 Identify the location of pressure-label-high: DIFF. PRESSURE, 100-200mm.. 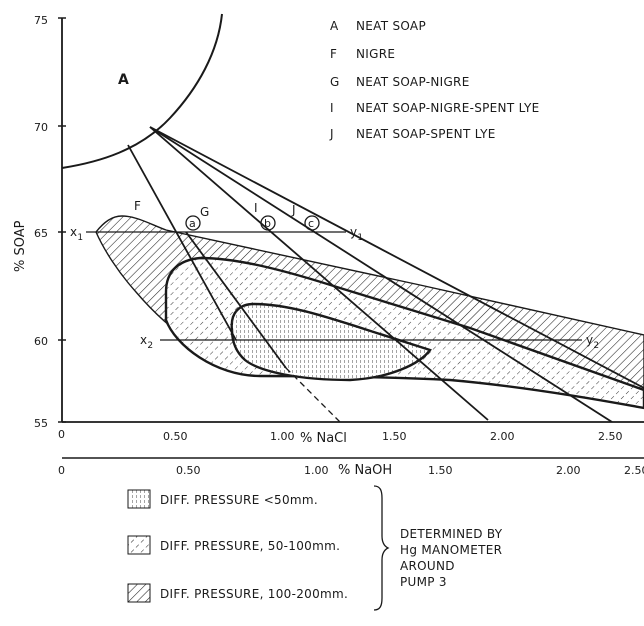
(254, 594).